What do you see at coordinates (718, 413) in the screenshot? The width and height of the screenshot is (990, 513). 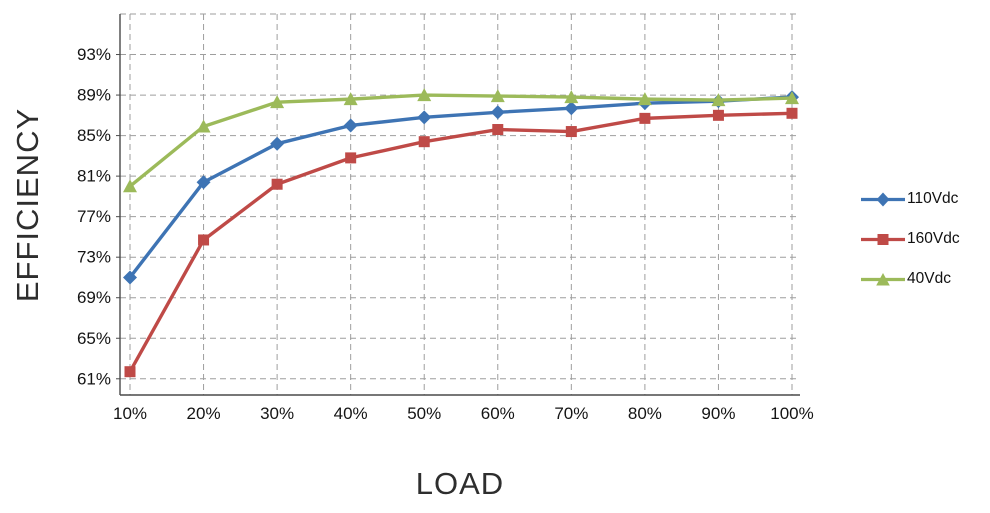 I see `x-tick-label: 90%` at bounding box center [718, 413].